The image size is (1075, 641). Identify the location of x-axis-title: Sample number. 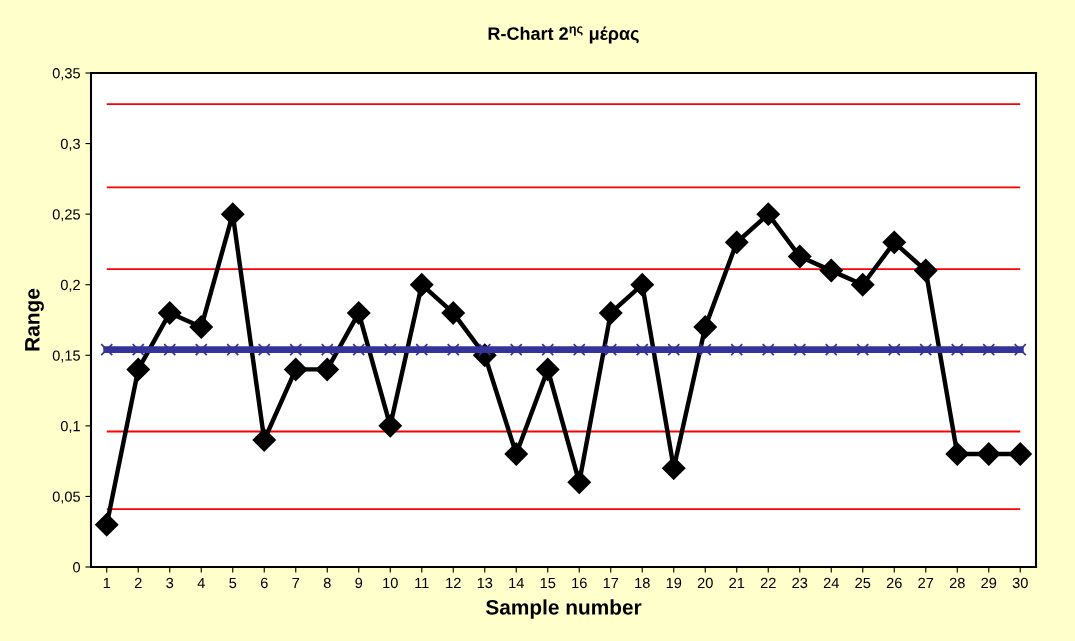
(563, 609).